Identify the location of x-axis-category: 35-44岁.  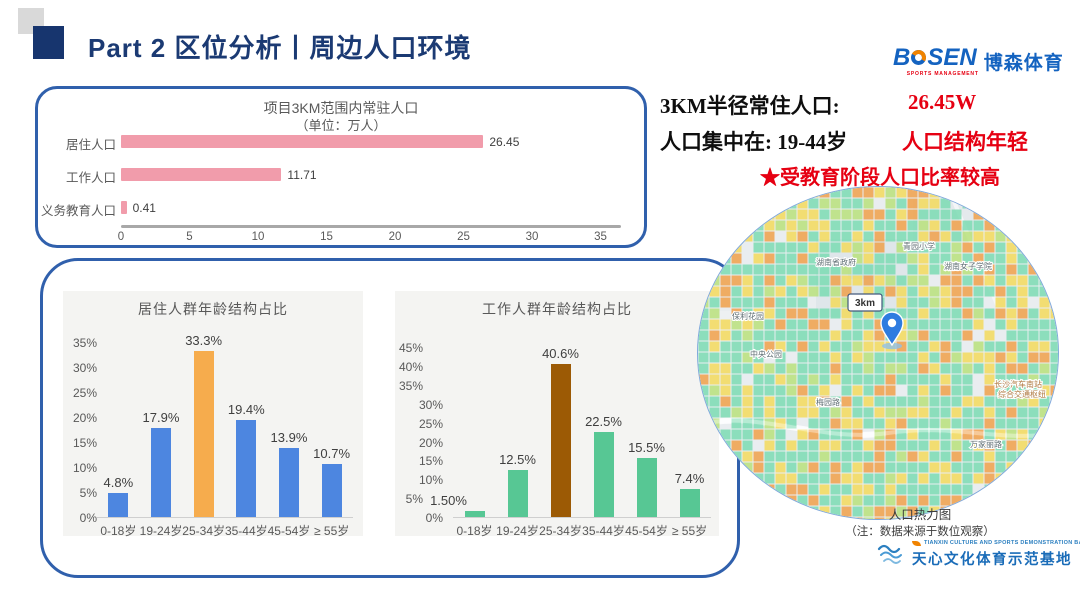
(246, 531).